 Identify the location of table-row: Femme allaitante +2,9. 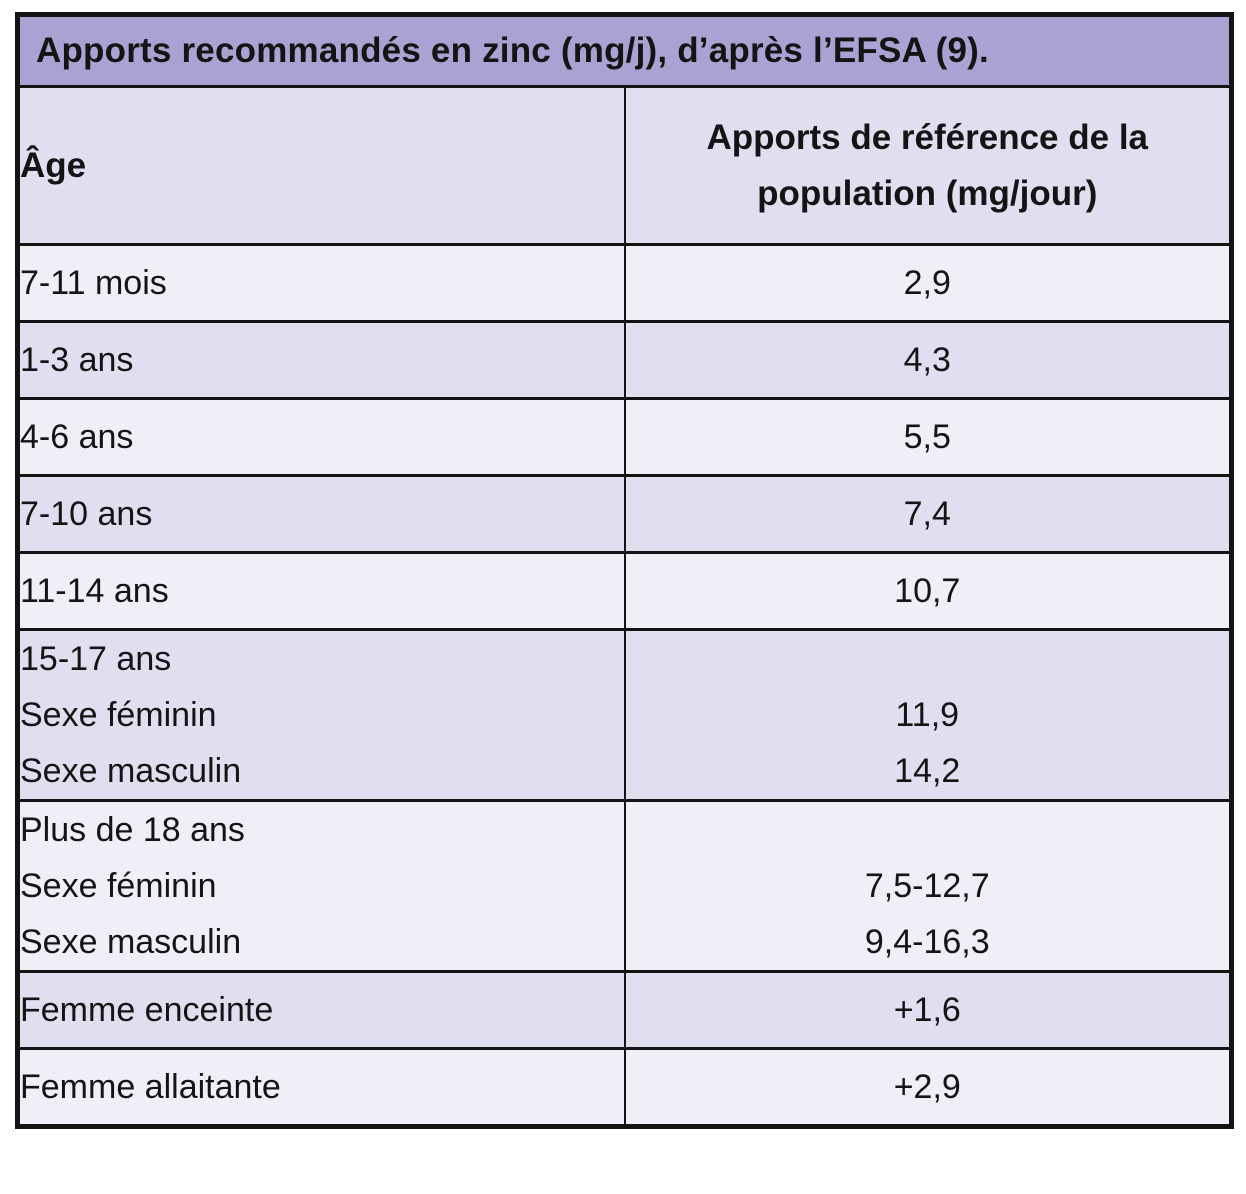
(624, 1087).